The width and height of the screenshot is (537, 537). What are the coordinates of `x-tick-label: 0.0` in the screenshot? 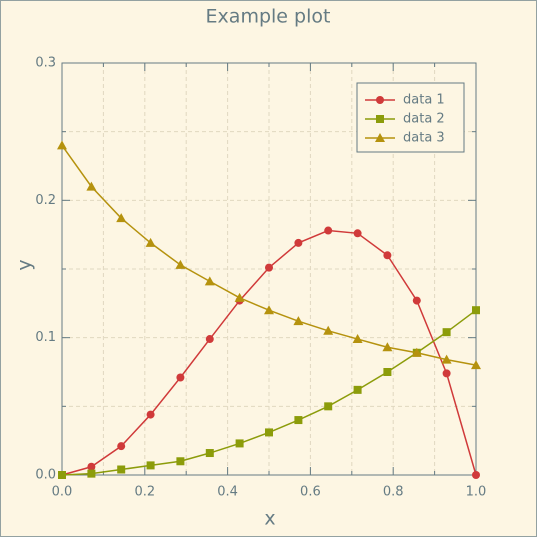 It's located at (62, 492).